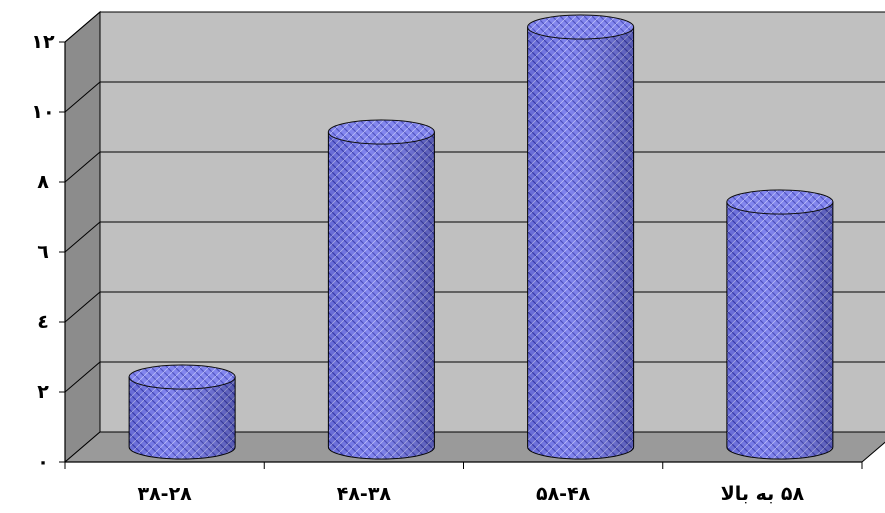 The width and height of the screenshot is (885, 513). What do you see at coordinates (563, 494) in the screenshot?
I see `x-category-label: ۵۸-۴۸` at bounding box center [563, 494].